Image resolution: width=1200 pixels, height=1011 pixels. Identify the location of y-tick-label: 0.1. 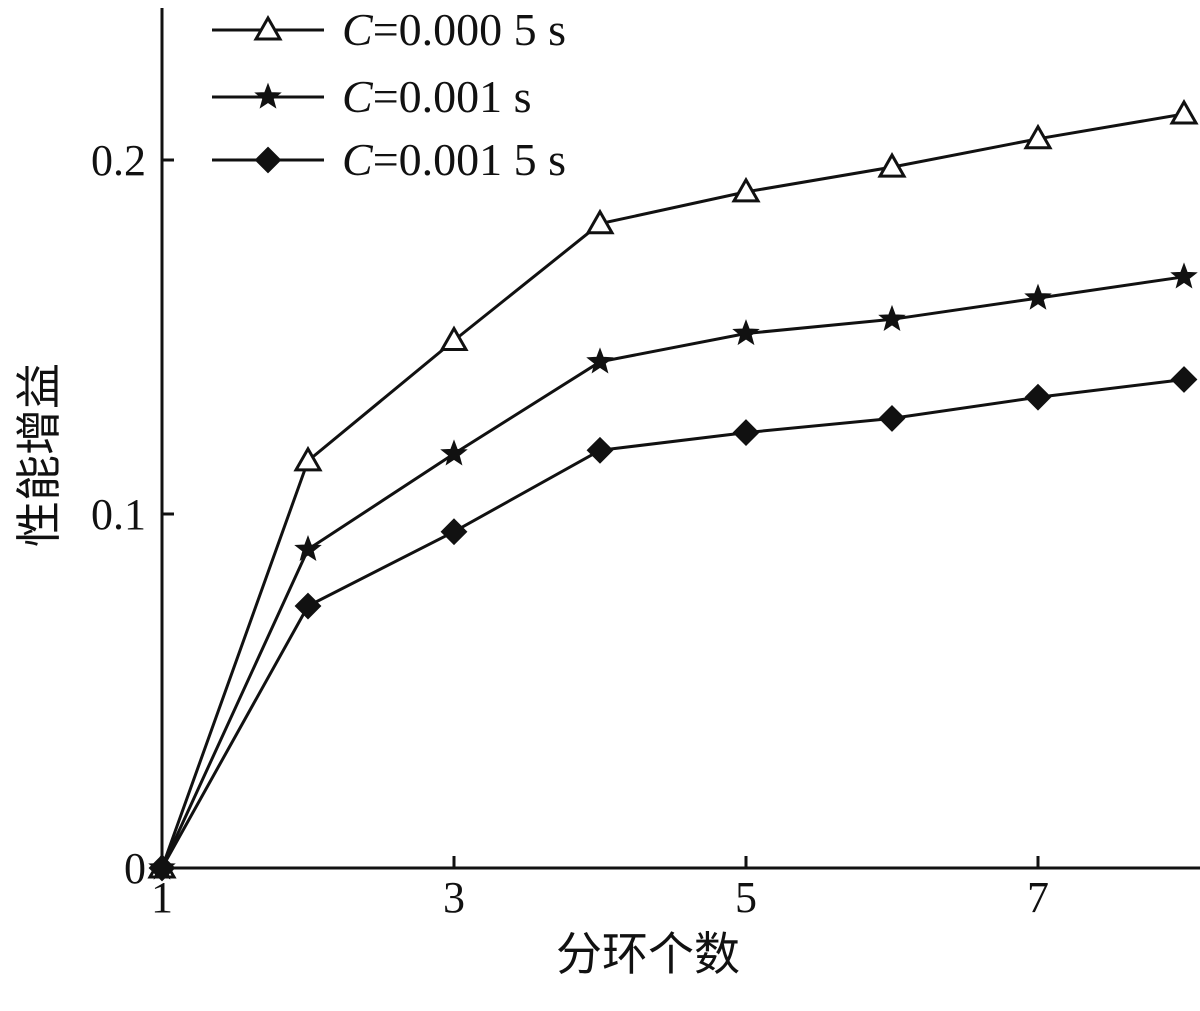
(118, 514).